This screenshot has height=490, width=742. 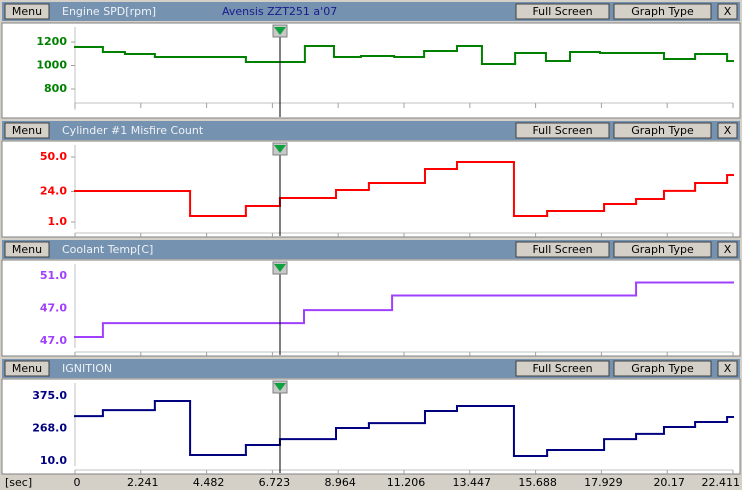 What do you see at coordinates (55, 88) in the screenshot?
I see `y-tick-label: 800` at bounding box center [55, 88].